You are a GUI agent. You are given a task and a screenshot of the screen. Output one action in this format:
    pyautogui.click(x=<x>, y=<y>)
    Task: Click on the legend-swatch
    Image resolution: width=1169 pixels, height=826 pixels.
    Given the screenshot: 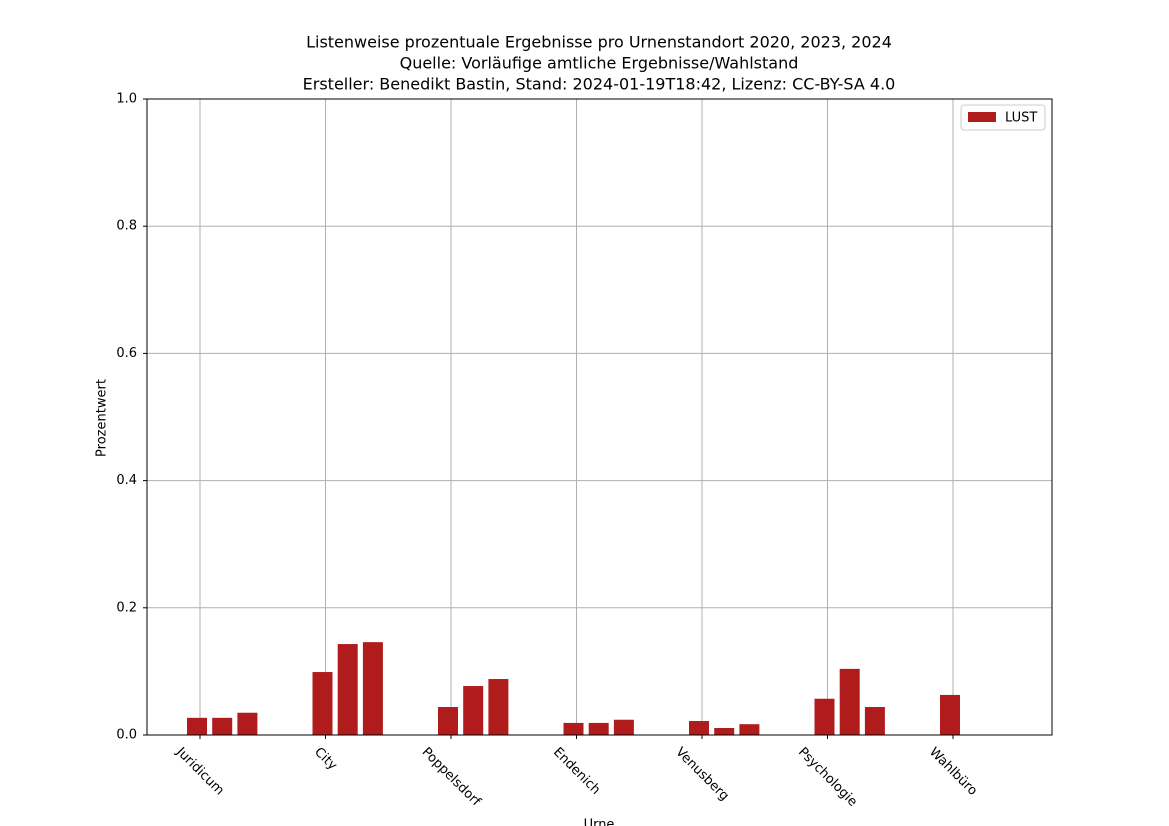 What is the action you would take?
    pyautogui.click(x=982, y=117)
    